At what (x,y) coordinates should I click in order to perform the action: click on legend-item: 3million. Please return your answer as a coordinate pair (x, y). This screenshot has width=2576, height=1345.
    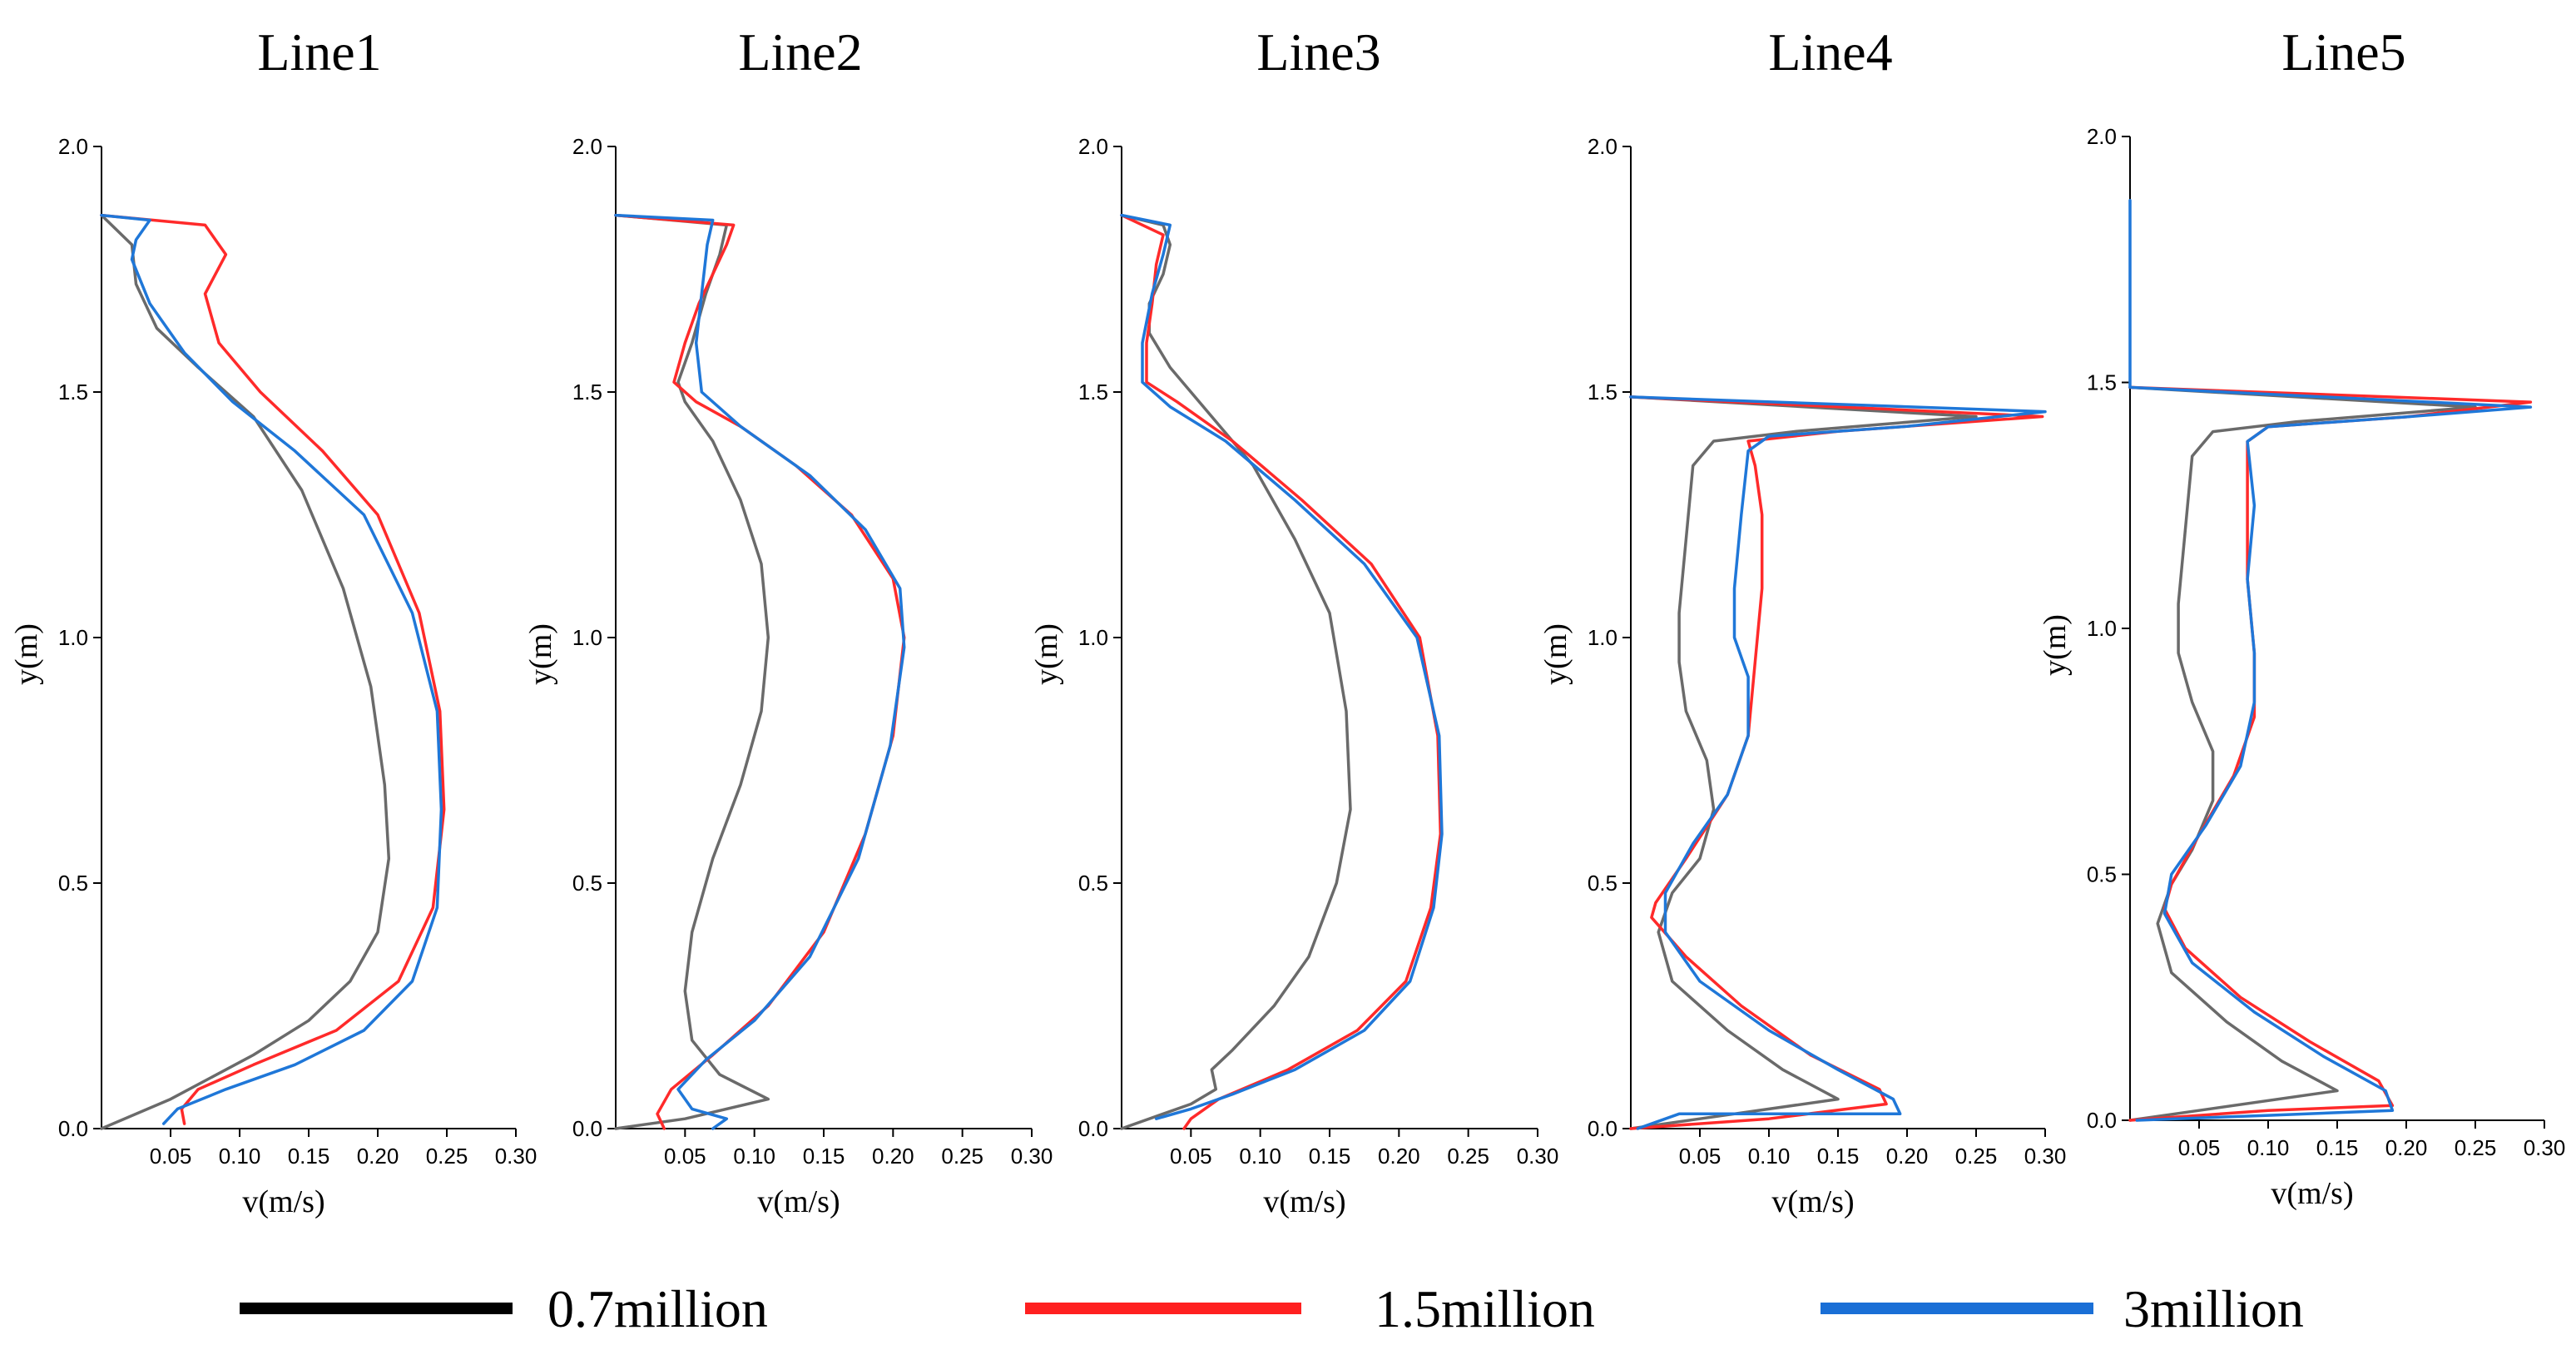
    Looking at the image, I should click on (2062, 1308).